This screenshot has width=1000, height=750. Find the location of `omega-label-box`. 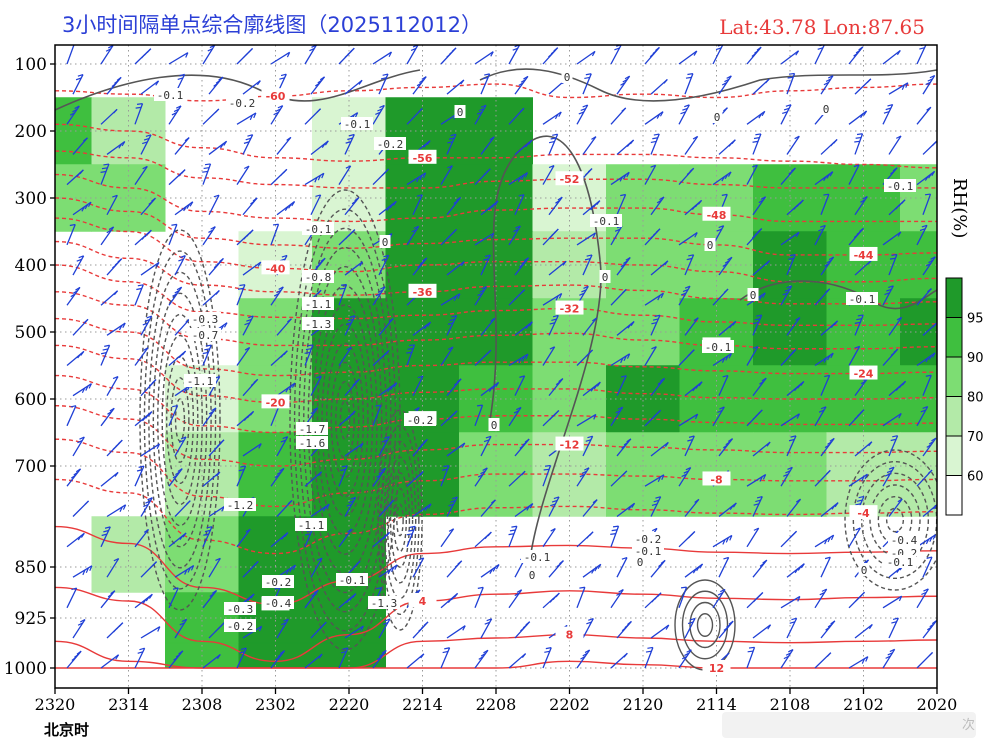

omega-label-box is located at coordinates (567, 76).